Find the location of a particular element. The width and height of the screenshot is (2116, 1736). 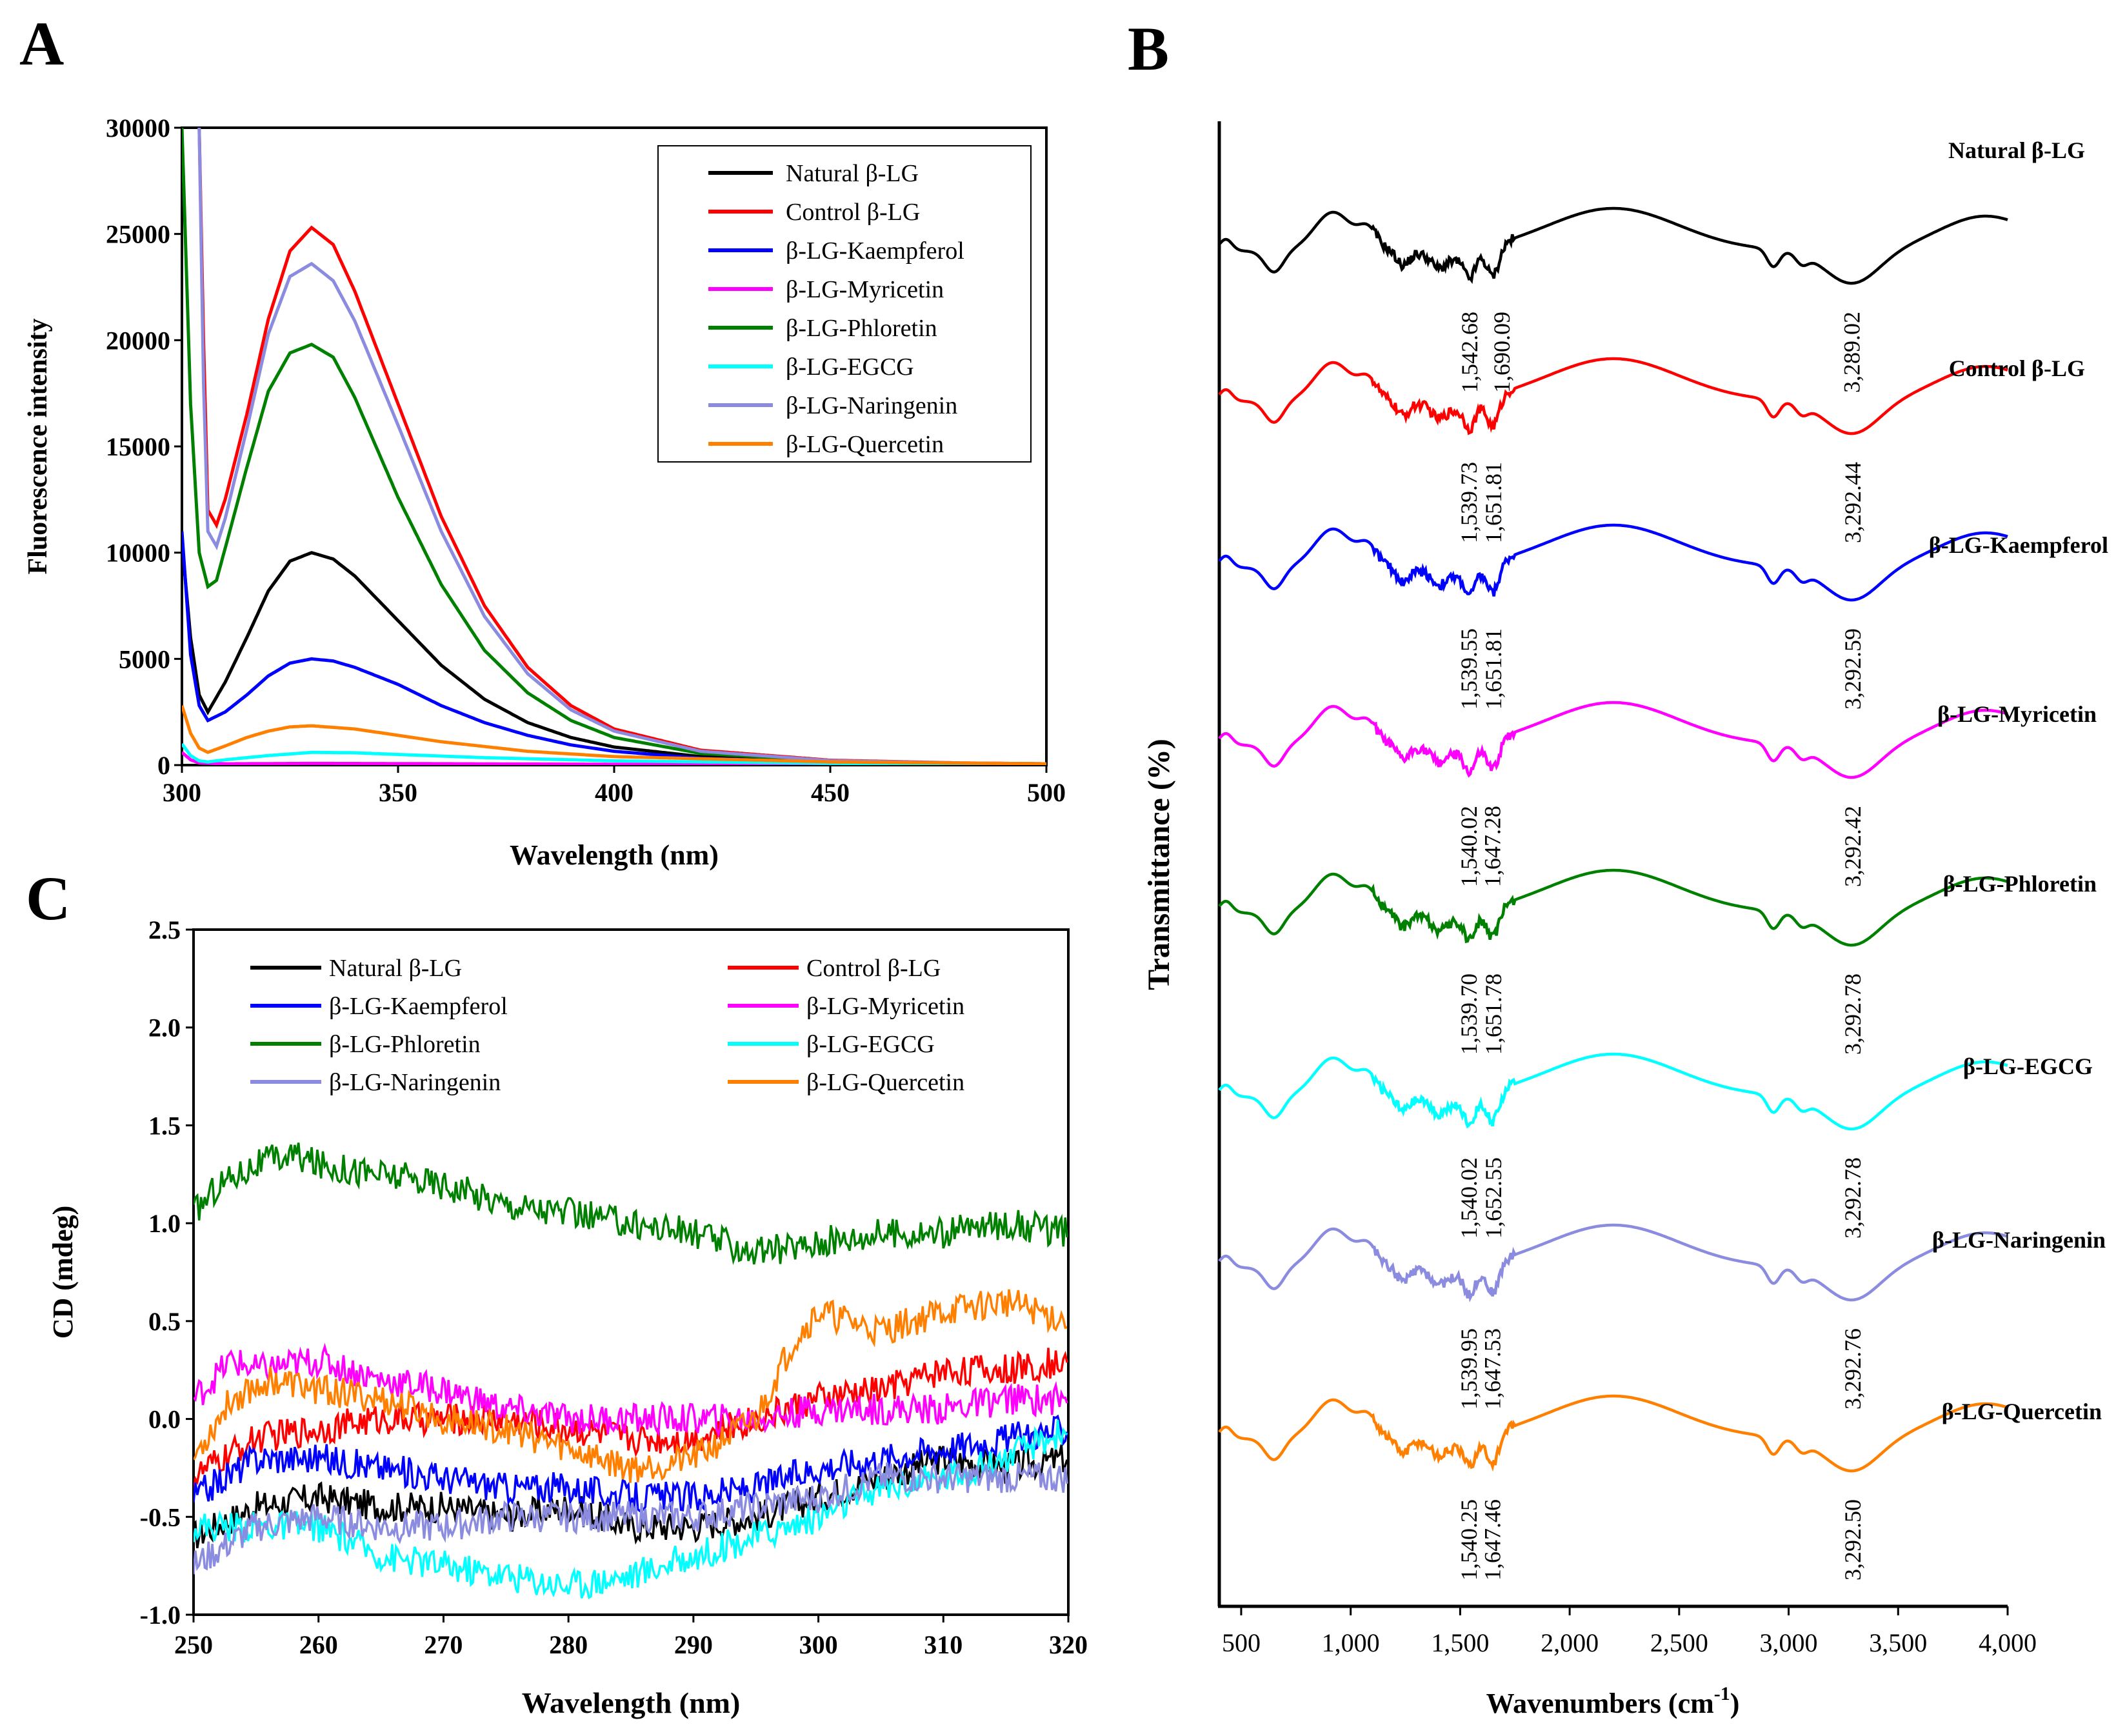

panel-c-legend-label: β-LG-Myricetin is located at coordinates (885, 1006).